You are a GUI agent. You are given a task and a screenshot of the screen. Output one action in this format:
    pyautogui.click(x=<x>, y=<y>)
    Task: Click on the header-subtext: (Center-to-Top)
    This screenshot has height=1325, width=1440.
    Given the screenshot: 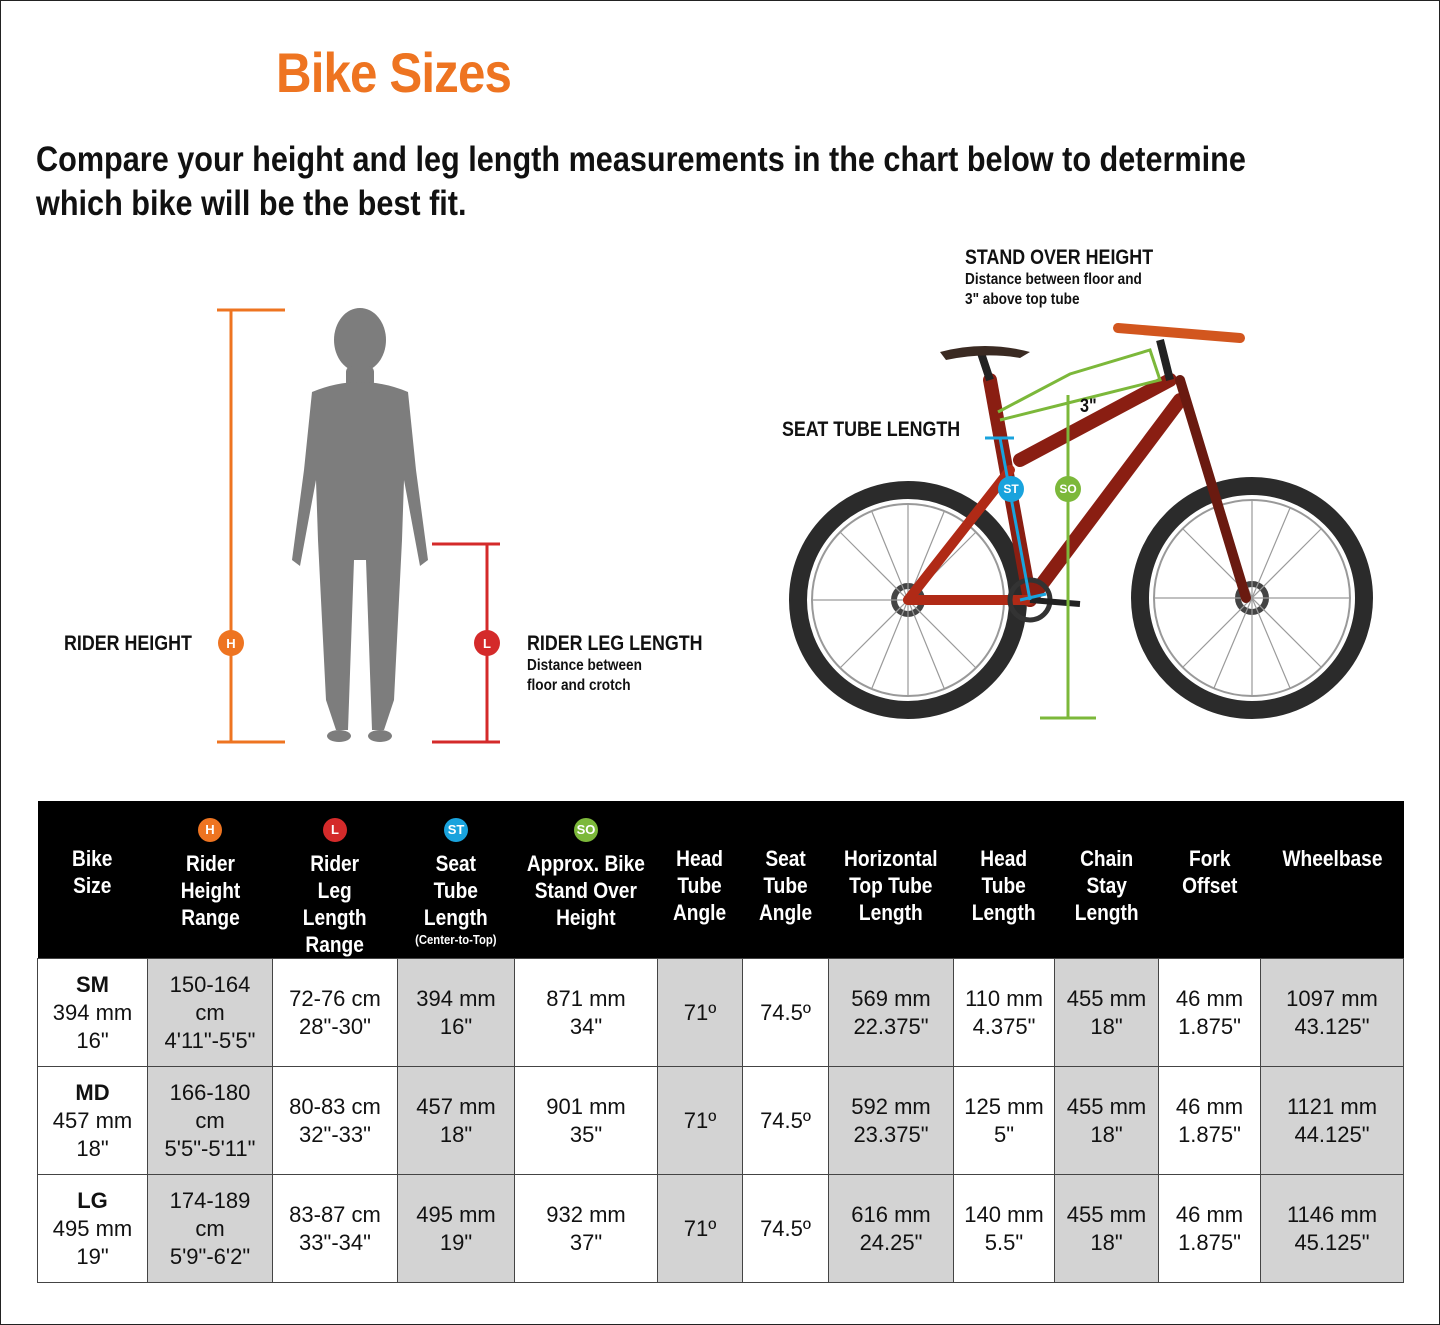 What is the action you would take?
    pyautogui.click(x=456, y=939)
    